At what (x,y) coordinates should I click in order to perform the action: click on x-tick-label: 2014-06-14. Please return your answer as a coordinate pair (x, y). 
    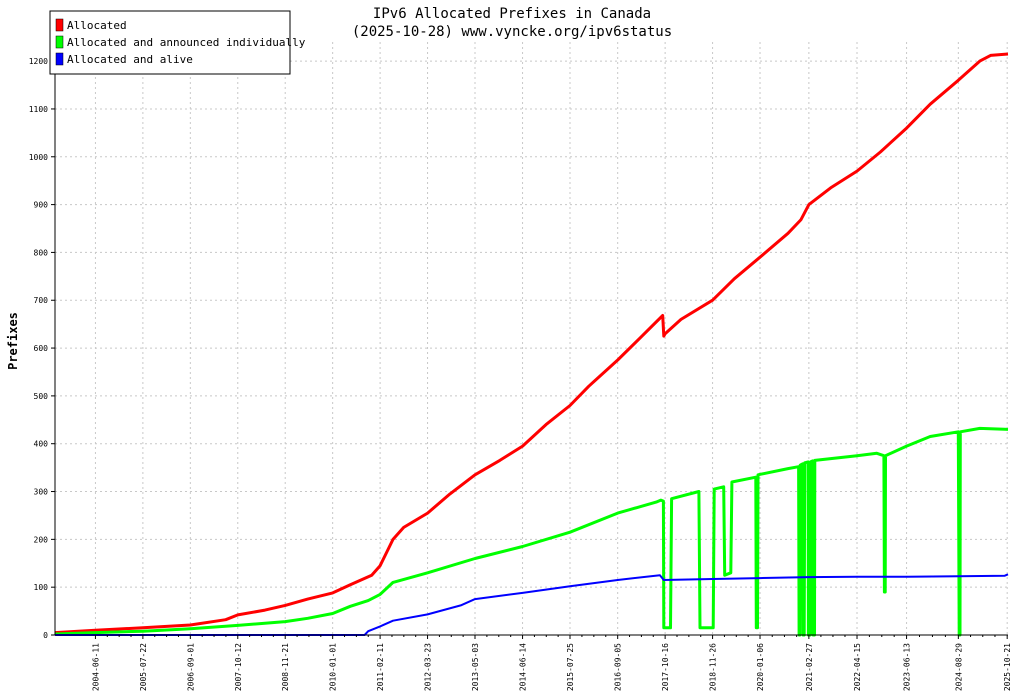
    Looking at the image, I should click on (523, 667).